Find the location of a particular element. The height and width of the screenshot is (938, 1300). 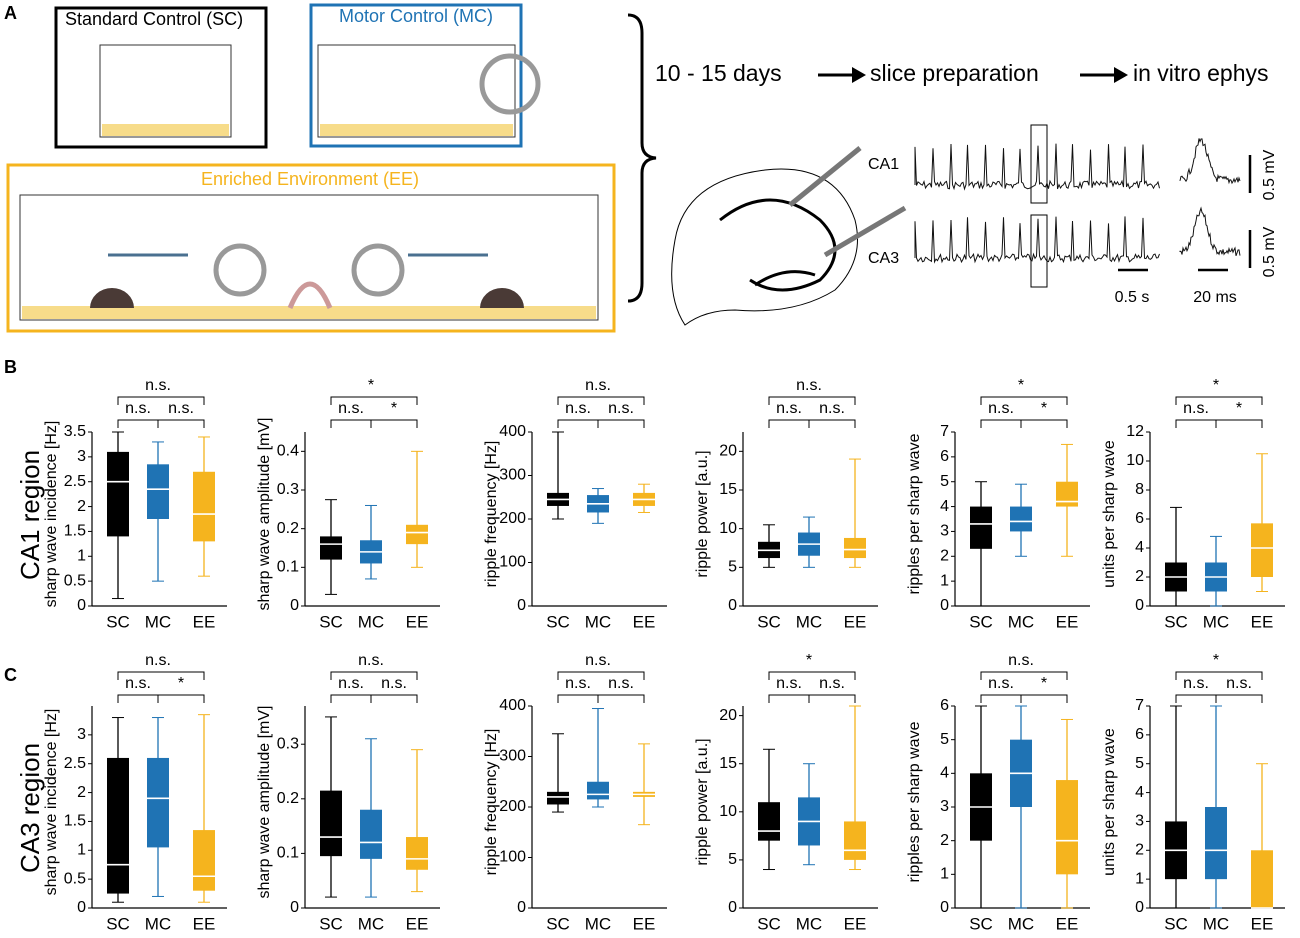

panel-label: C is located at coordinates (10, 675).